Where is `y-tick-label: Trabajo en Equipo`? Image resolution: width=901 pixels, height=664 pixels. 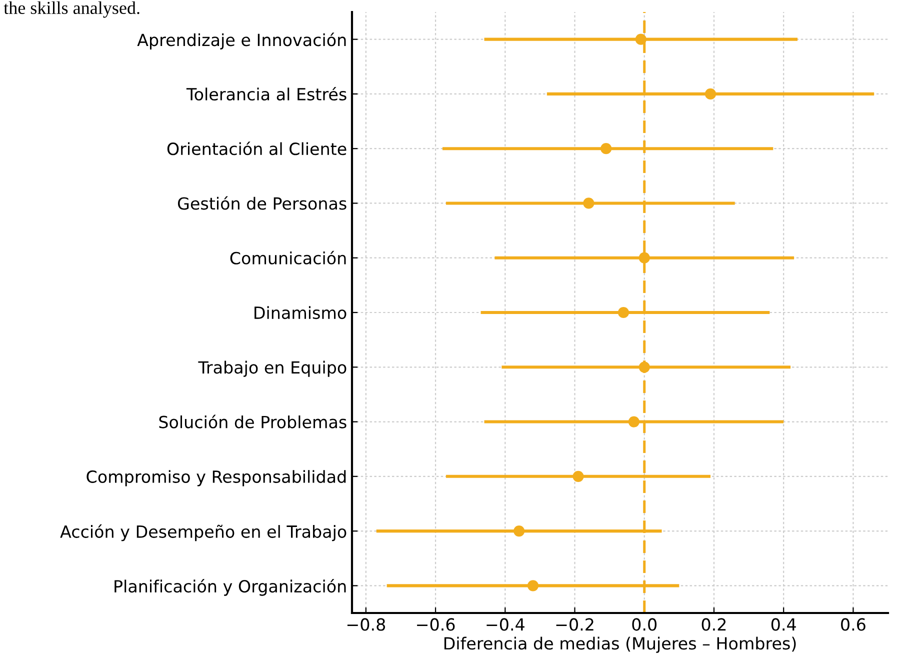 y-tick-label: Trabajo en Equipo is located at coordinates (272, 368).